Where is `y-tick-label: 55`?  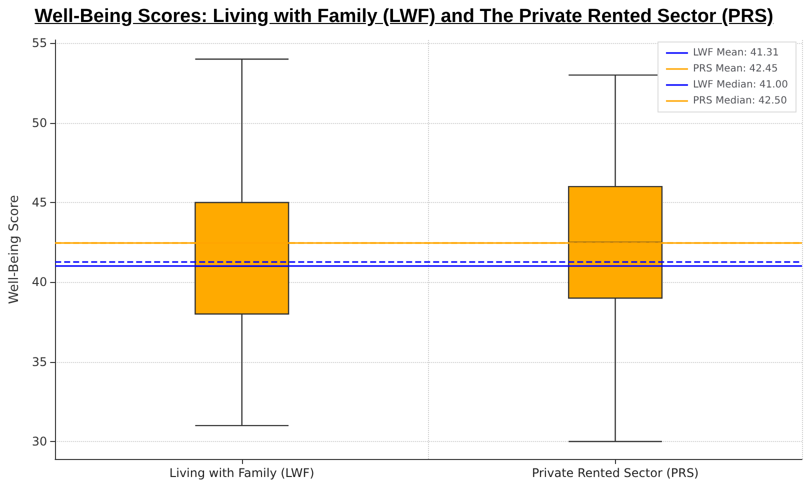 y-tick-label: 55 is located at coordinates (40, 43).